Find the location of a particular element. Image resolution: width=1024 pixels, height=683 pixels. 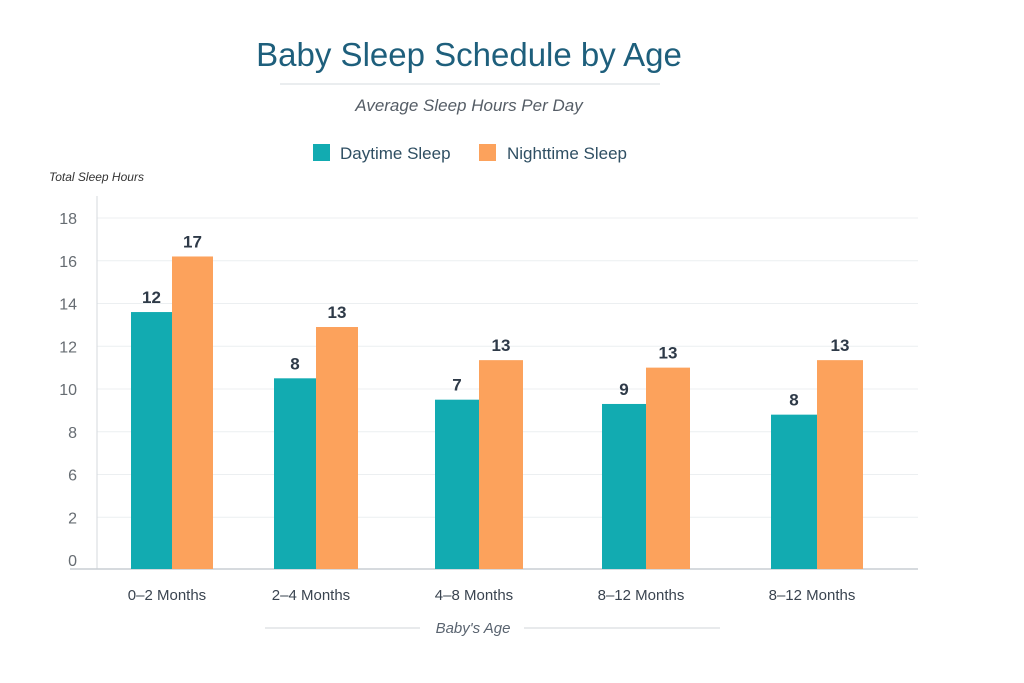

y-tick-label: 0 is located at coordinates (72, 561).